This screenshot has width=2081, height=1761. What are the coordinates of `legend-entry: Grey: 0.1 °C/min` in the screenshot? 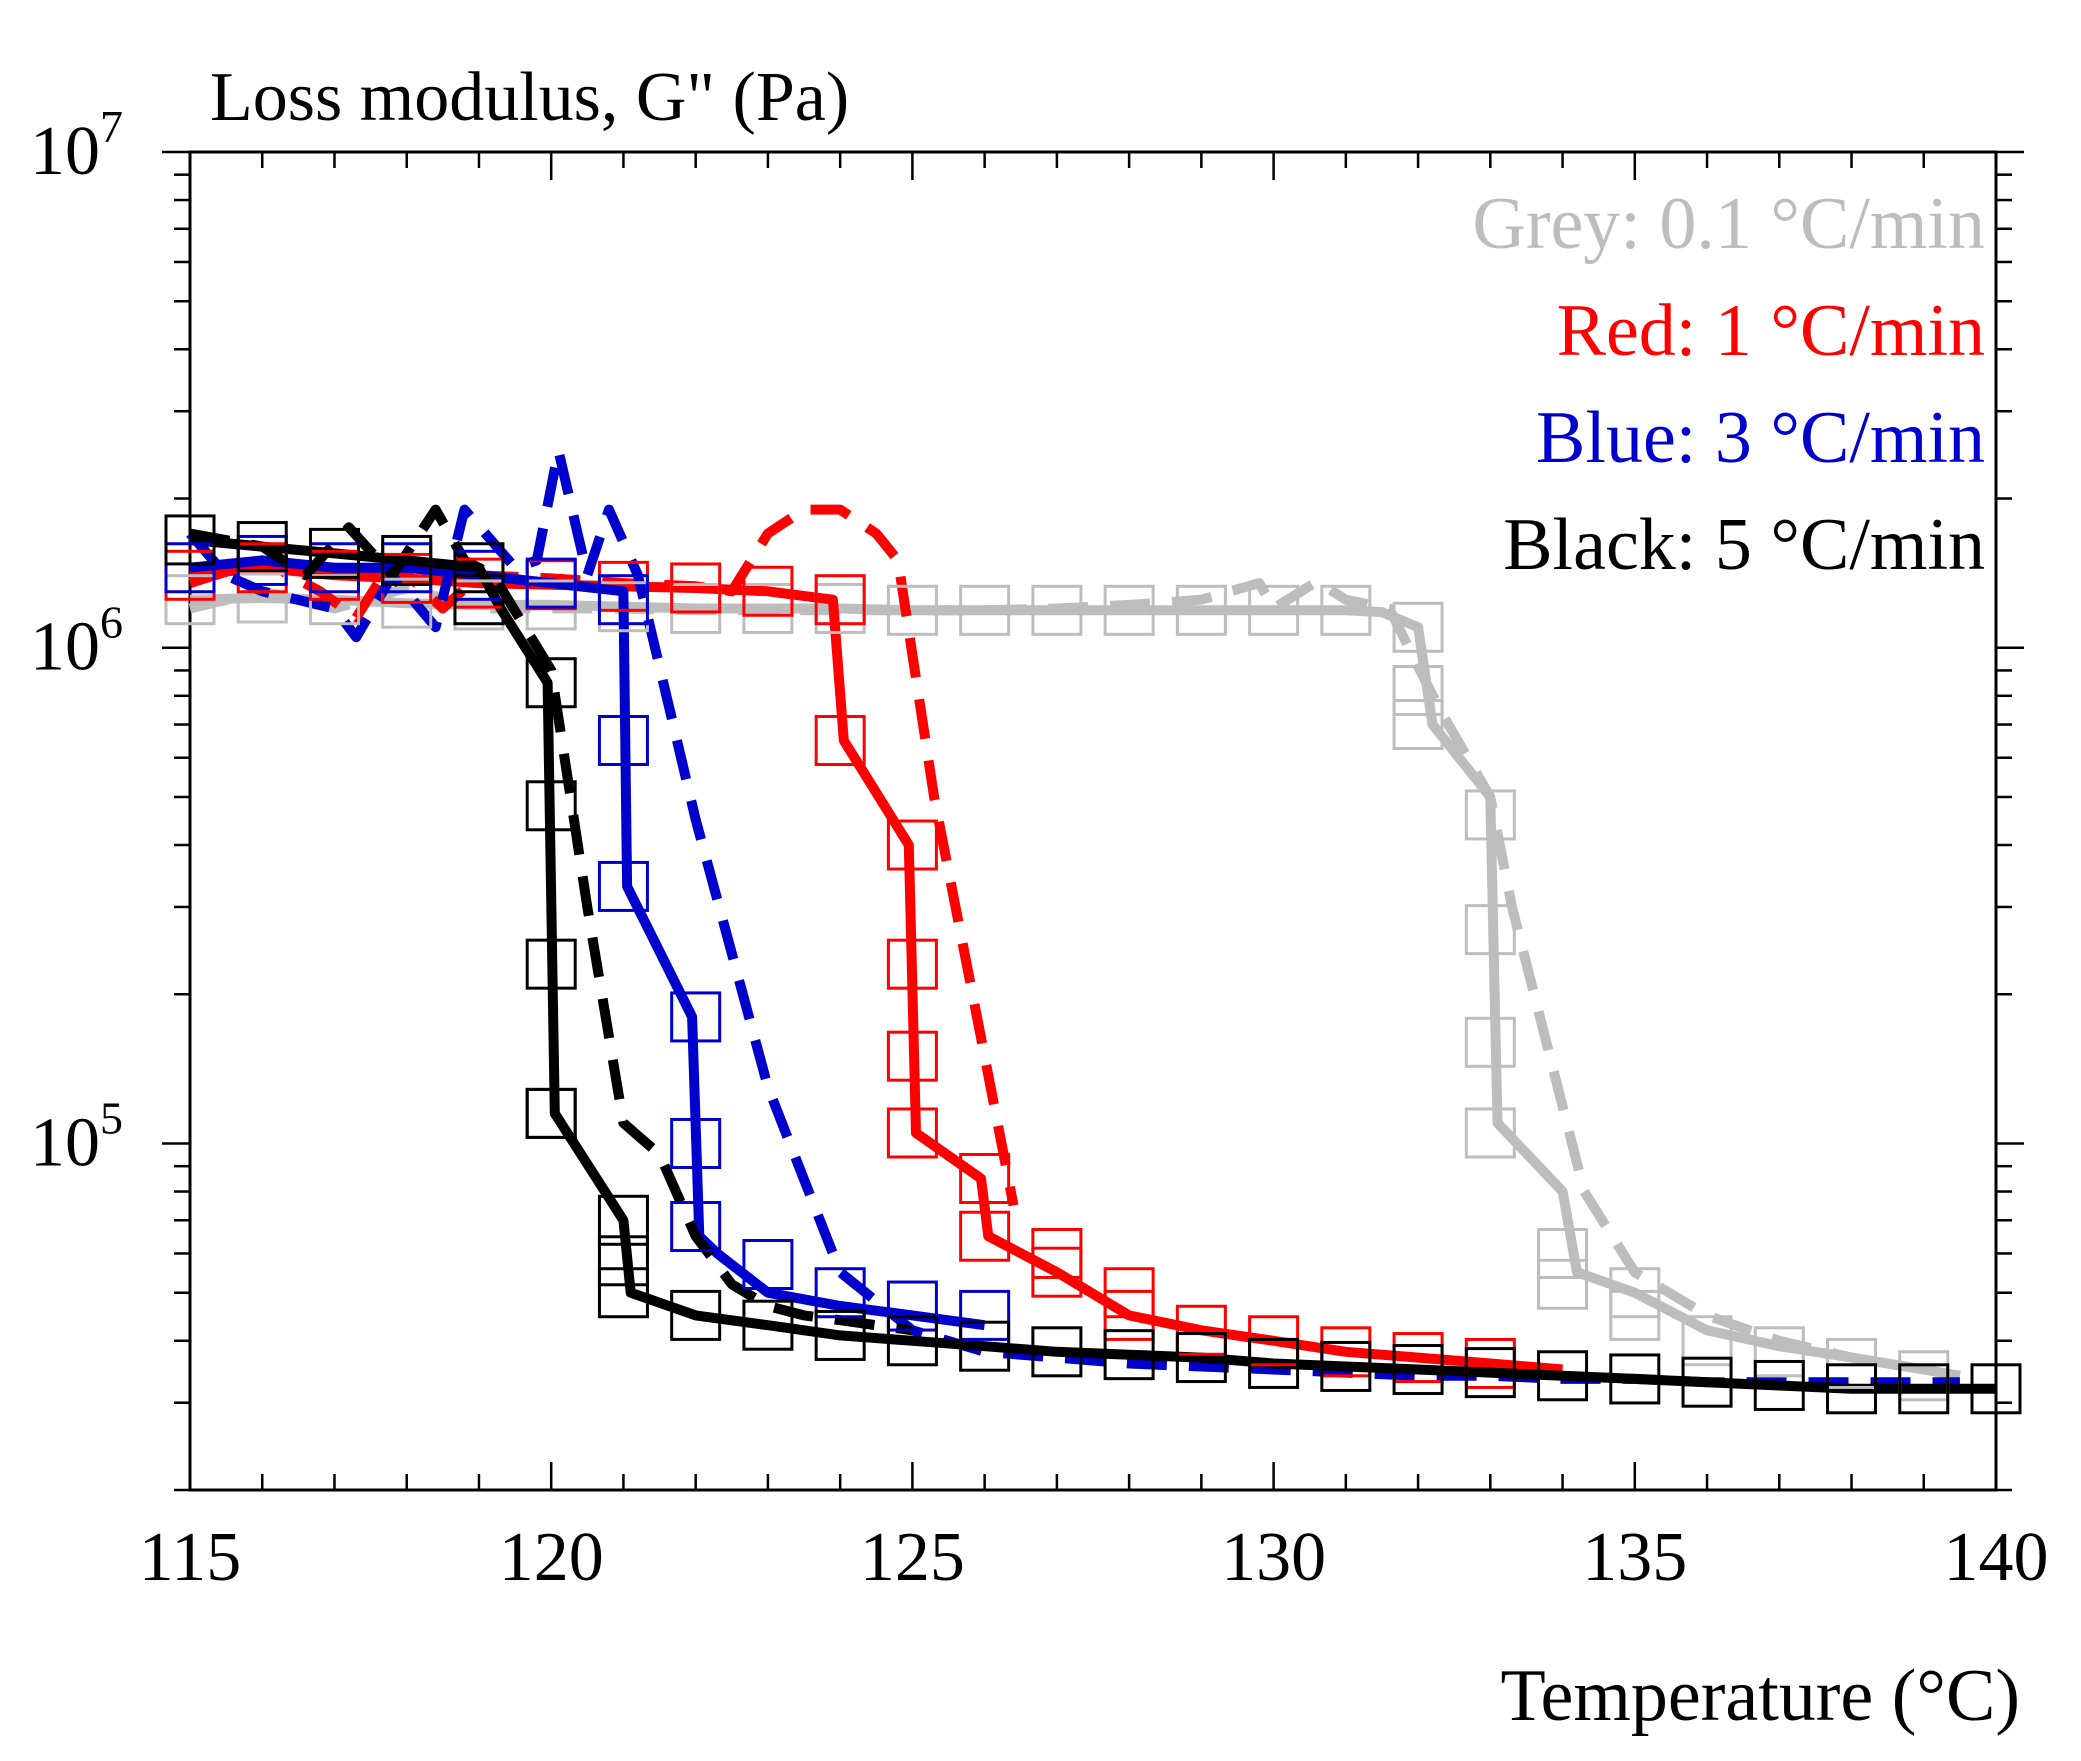 It's located at (1728, 224).